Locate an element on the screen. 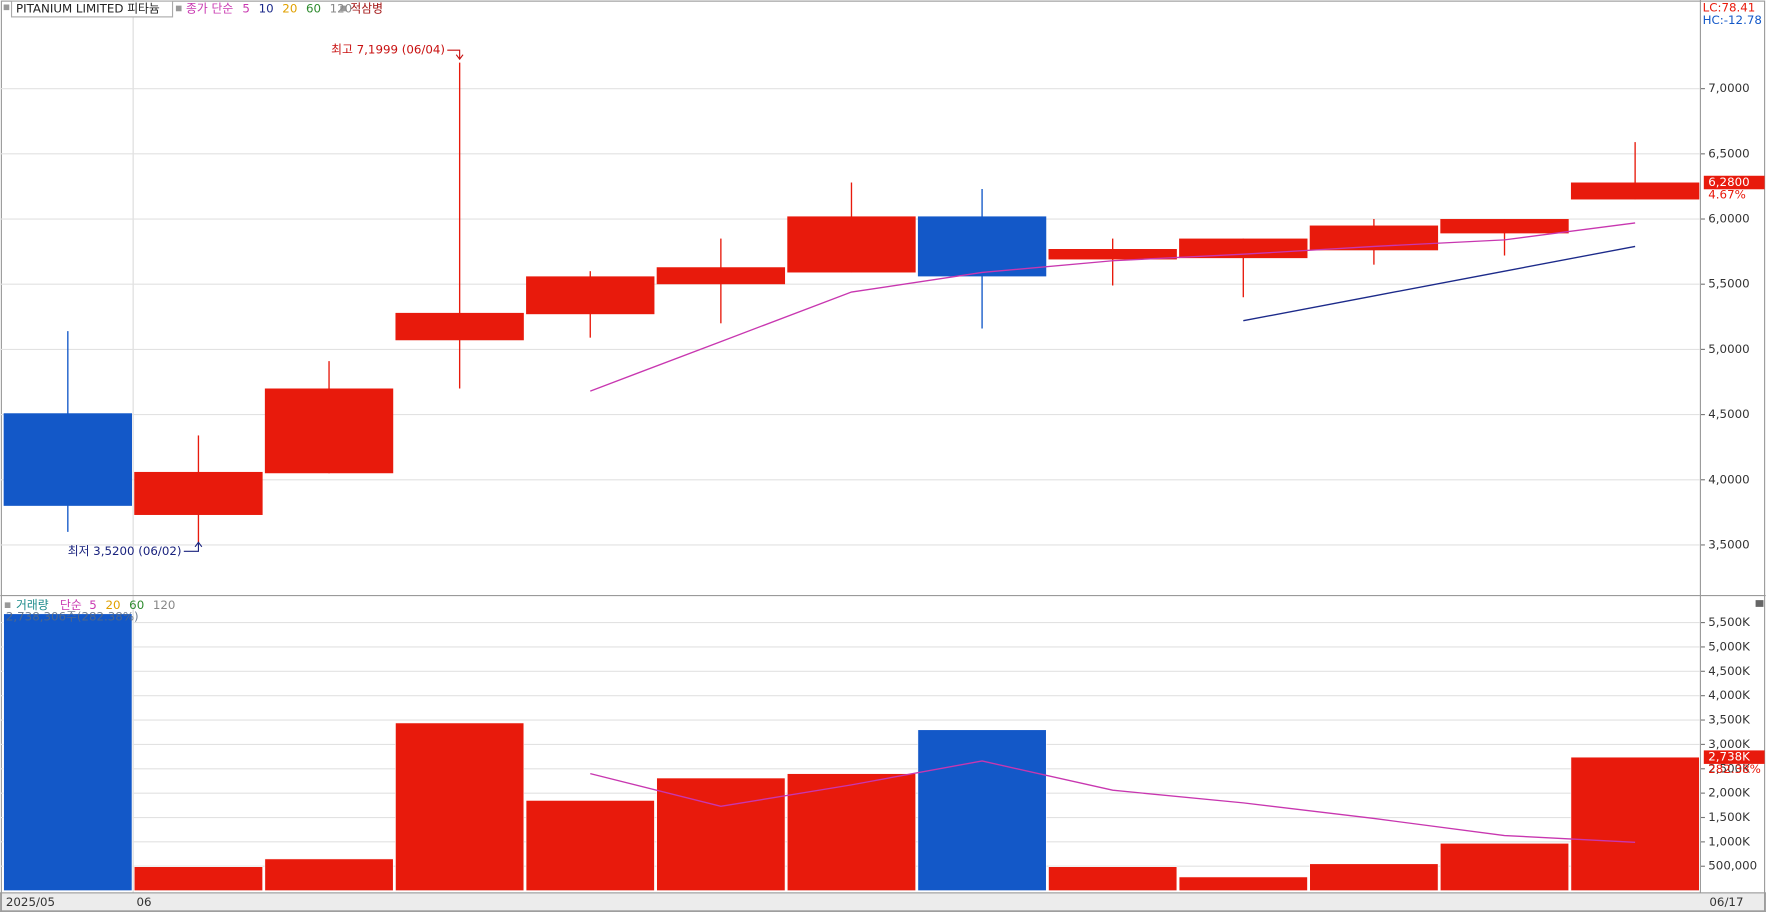 The width and height of the screenshot is (1766, 912). y-tick-label: 500,000 is located at coordinates (1732, 866).